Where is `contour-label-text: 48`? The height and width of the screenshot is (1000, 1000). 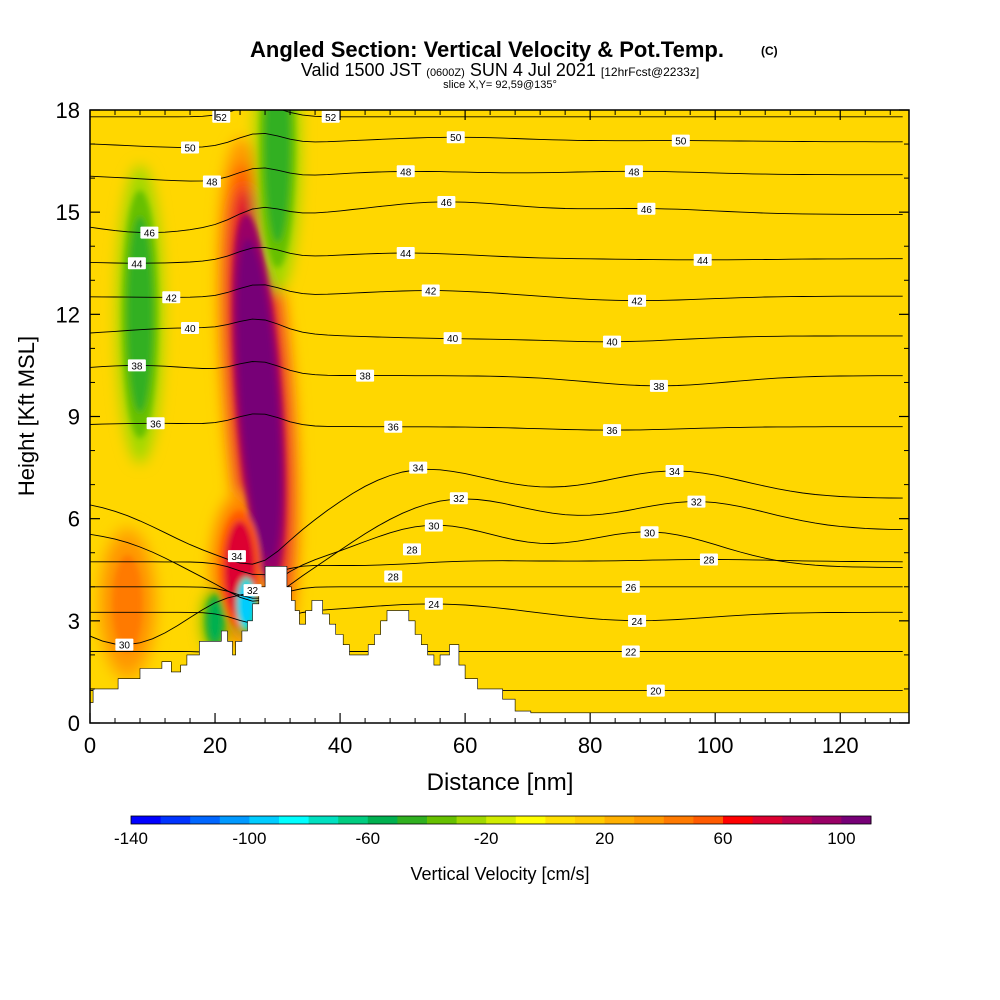 contour-label-text: 48 is located at coordinates (406, 172).